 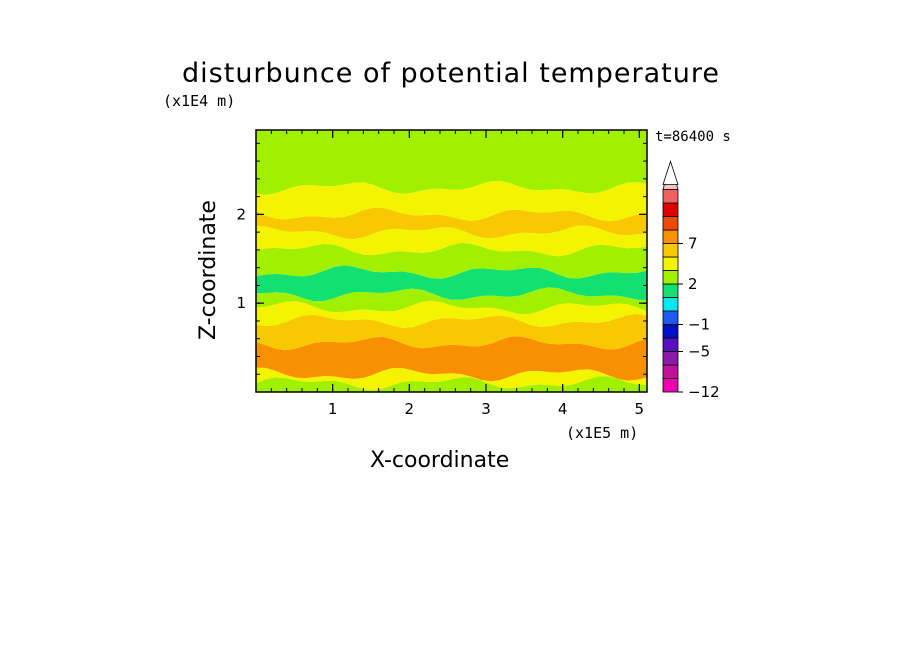 What do you see at coordinates (241, 303) in the screenshot?
I see `y-tick-label: 1` at bounding box center [241, 303].